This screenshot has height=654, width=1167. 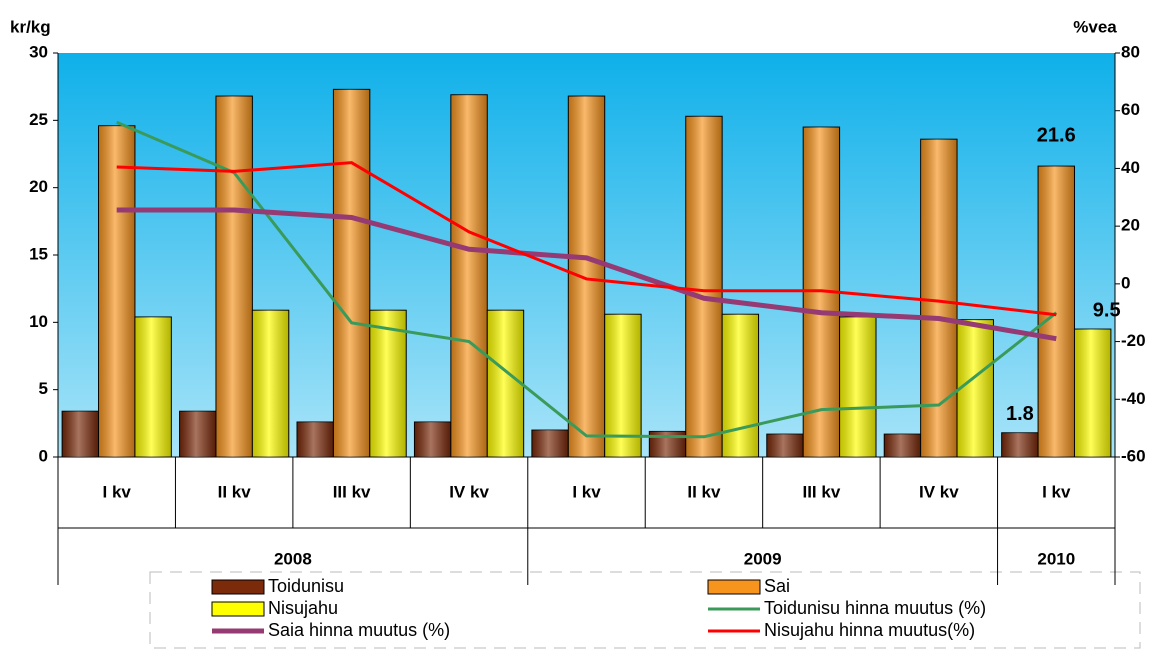 What do you see at coordinates (293, 558) in the screenshot?
I see `group-label: 2008` at bounding box center [293, 558].